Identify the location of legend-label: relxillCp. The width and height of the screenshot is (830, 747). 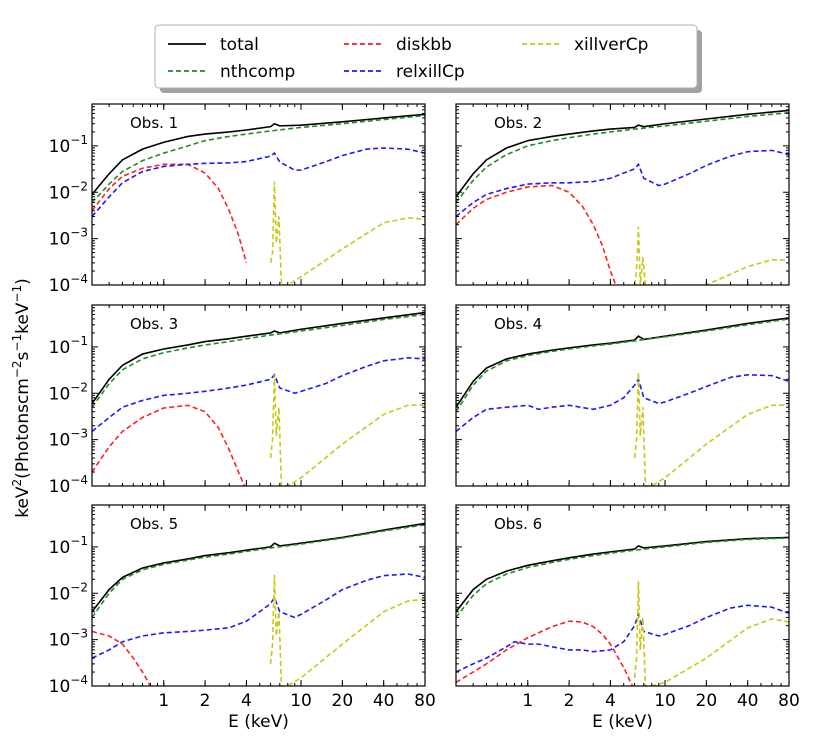
(430, 72).